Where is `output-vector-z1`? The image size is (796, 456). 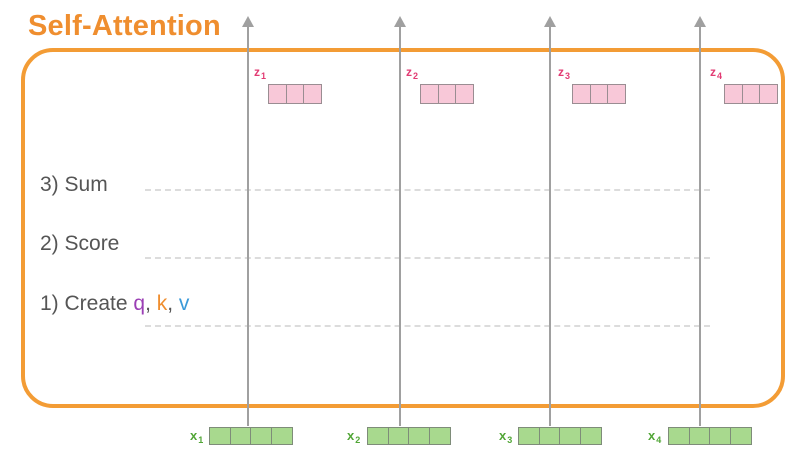 output-vector-z1 is located at coordinates (295, 94).